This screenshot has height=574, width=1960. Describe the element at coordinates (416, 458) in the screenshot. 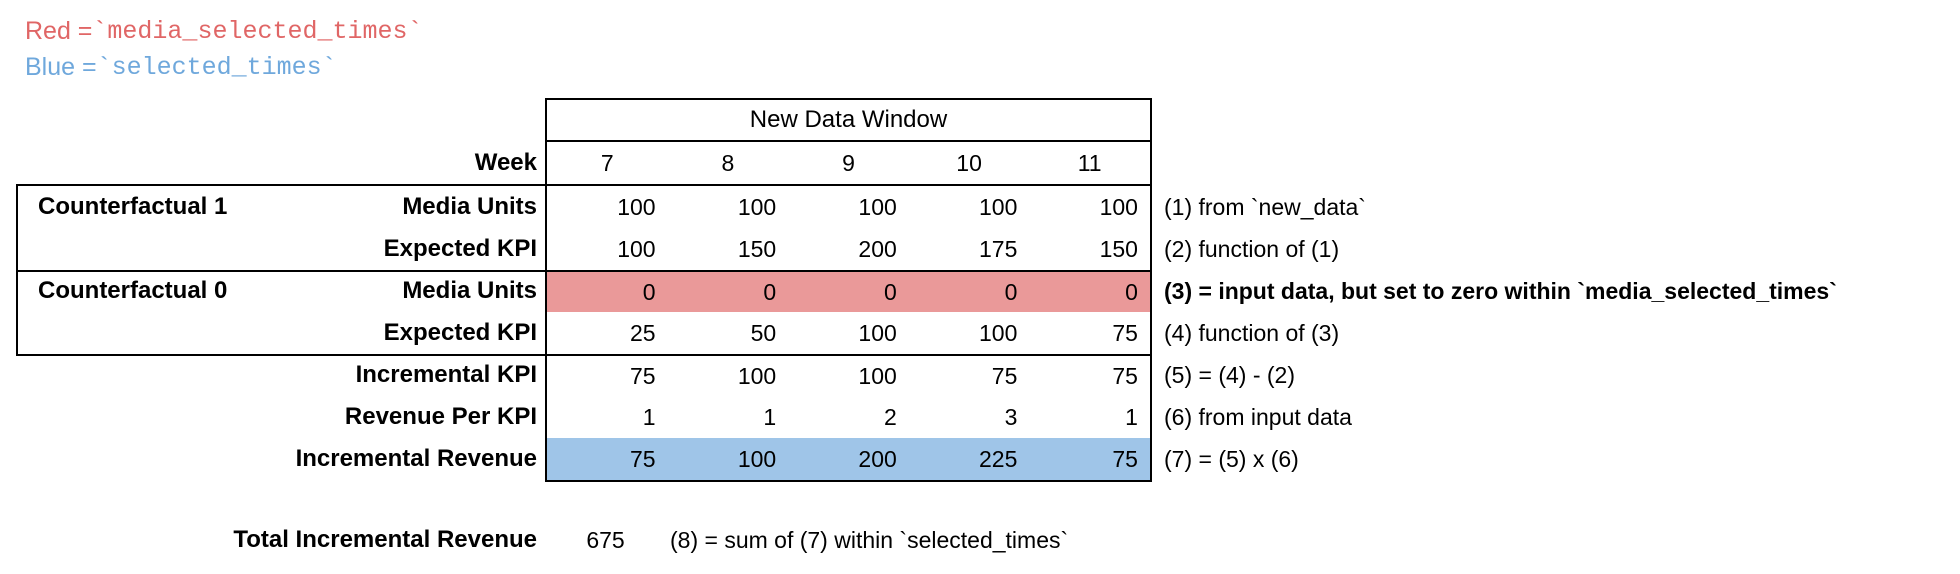

I see `row-label-incremental-revenue: Incremental Revenue` at that location.